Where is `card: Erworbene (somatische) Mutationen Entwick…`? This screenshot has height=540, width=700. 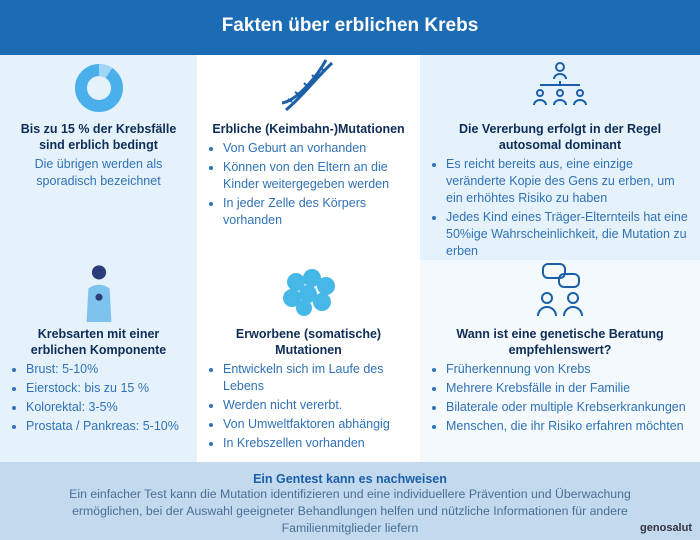
card: Erworbene (somatische) Mutationen Entwick… is located at coordinates (308, 361).